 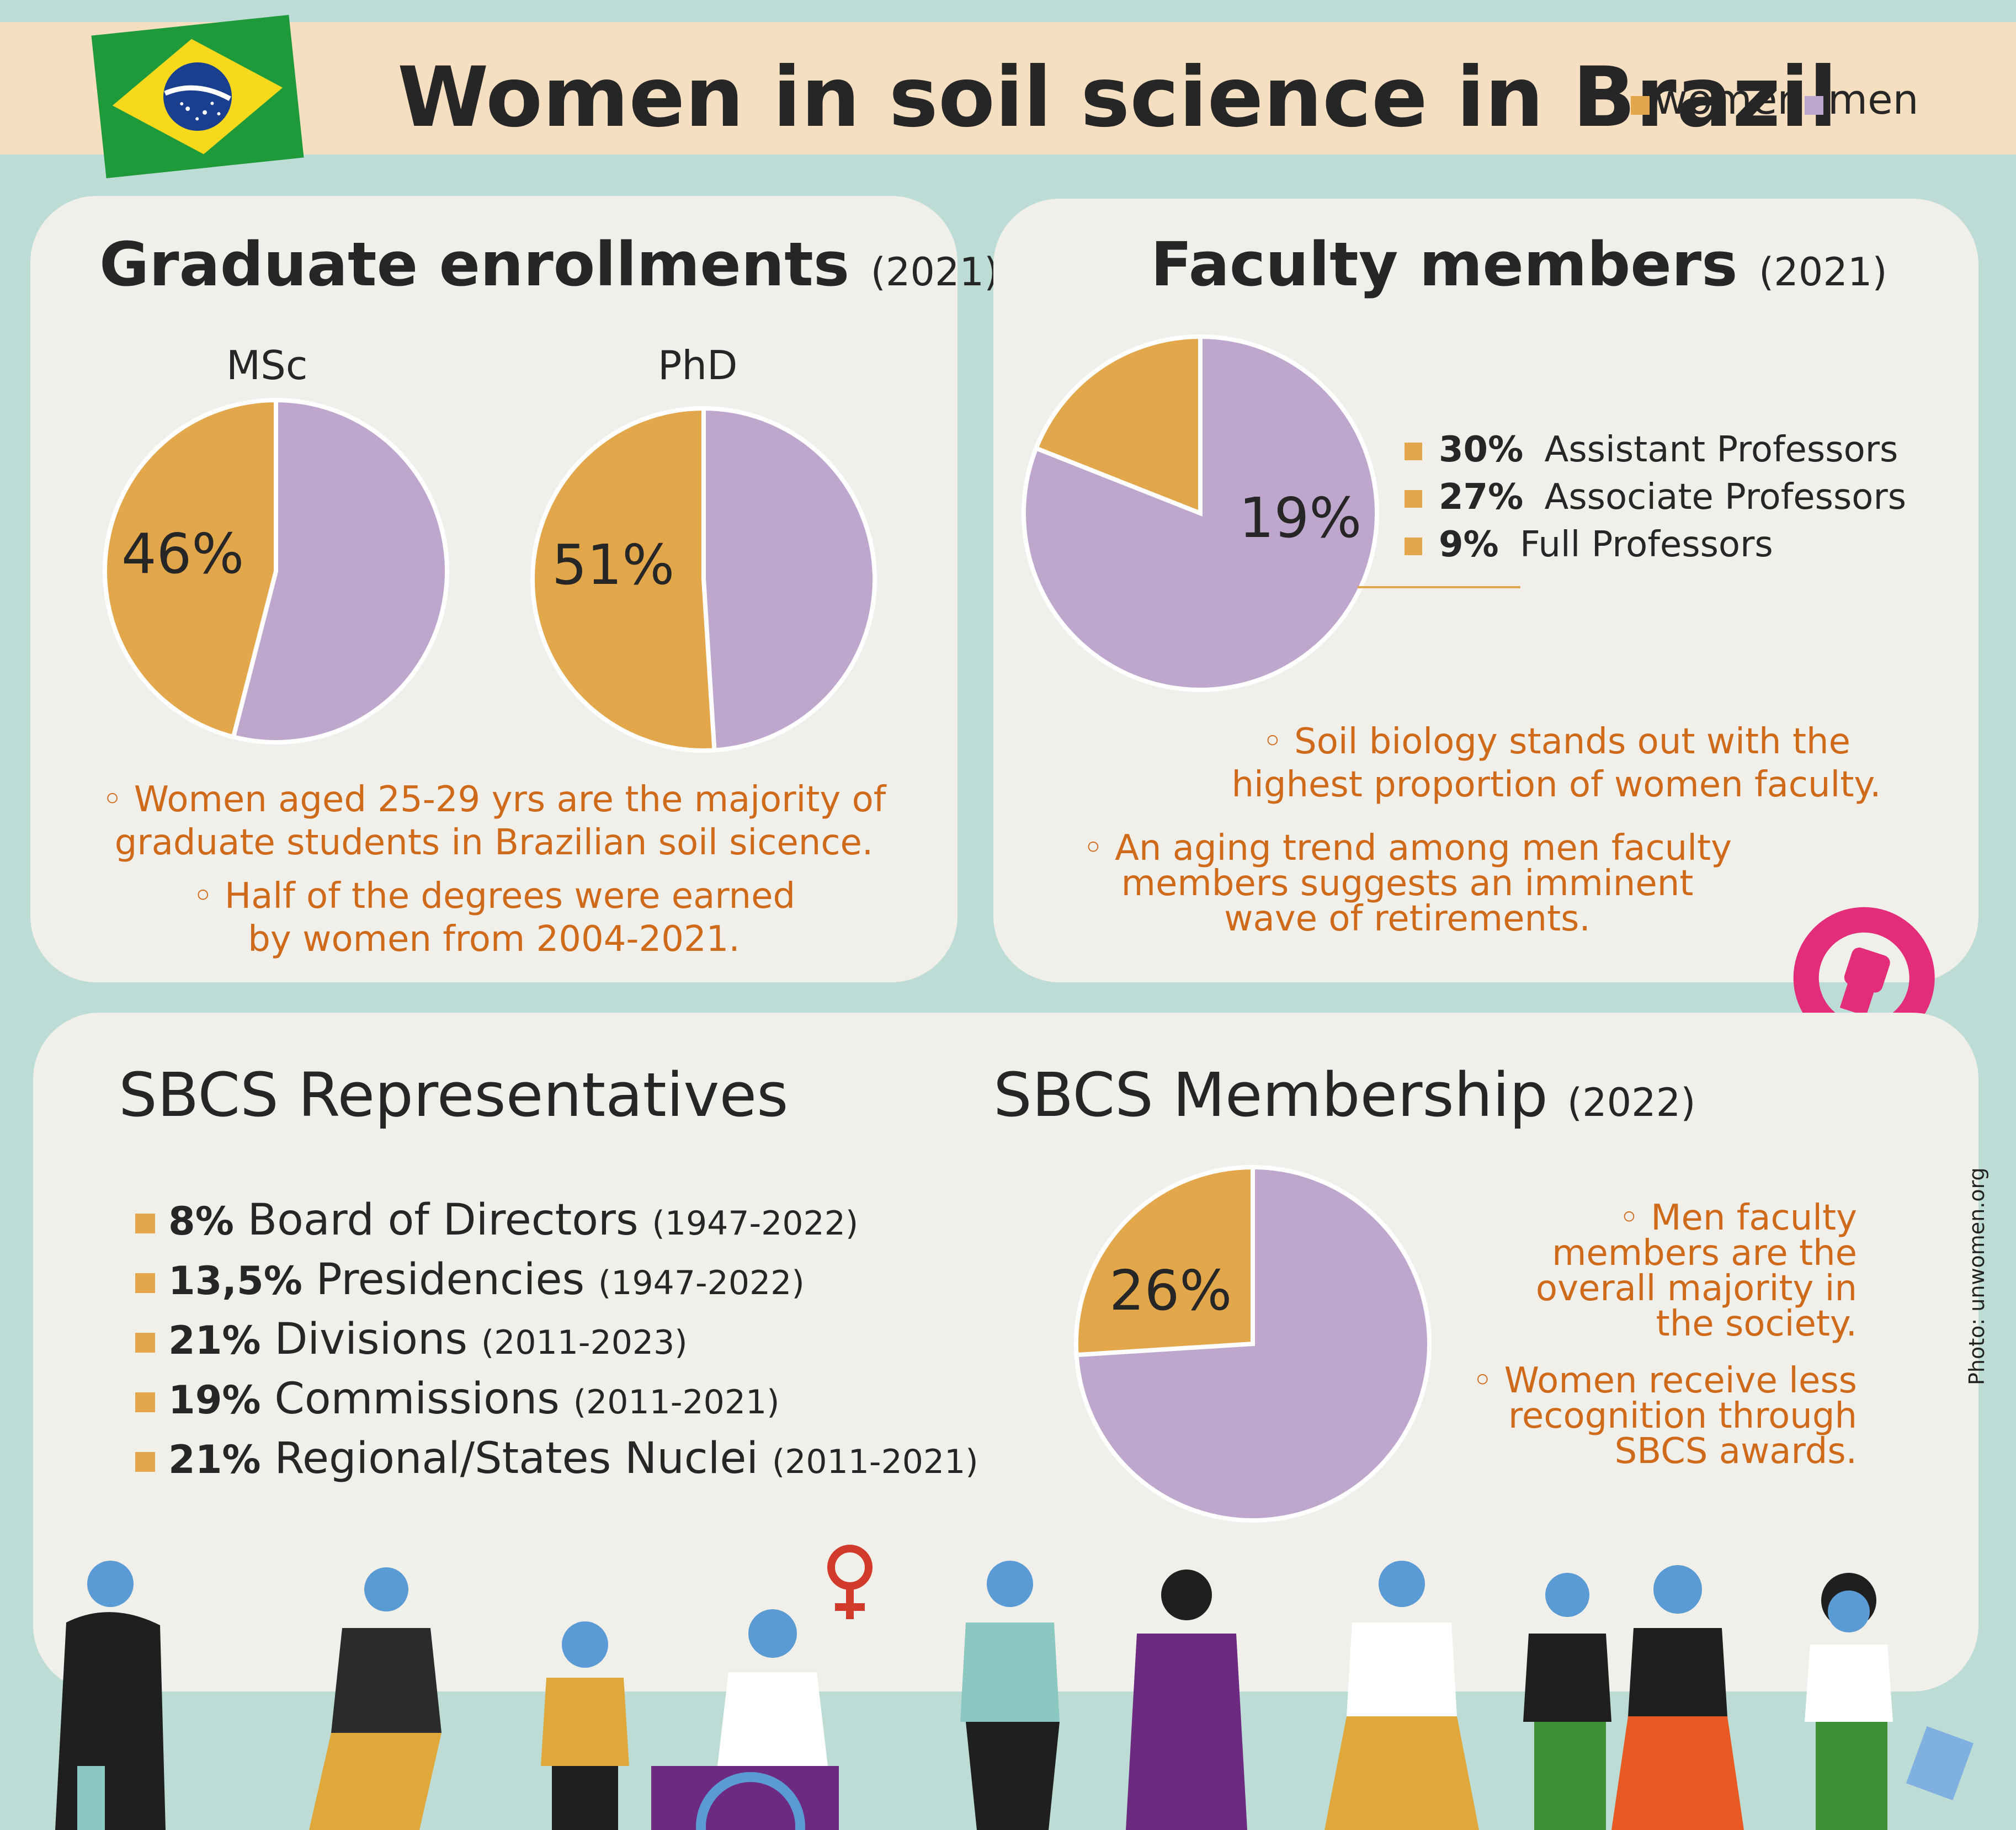 I want to click on brazil-flag-icon, so click(x=197, y=96).